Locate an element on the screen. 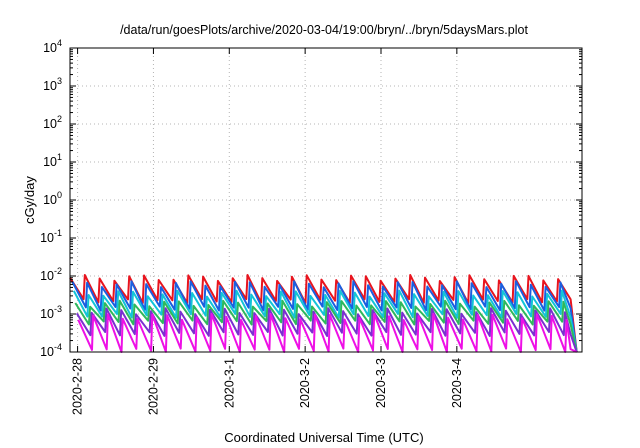 This screenshot has height=448, width=640. y-tick-labels: 10⁻⁴ 10⁻³ 10⁻² 10⁻¹ 10⁰ 10¹ 10² 10³ 10⁴ is located at coordinates (51, 198).